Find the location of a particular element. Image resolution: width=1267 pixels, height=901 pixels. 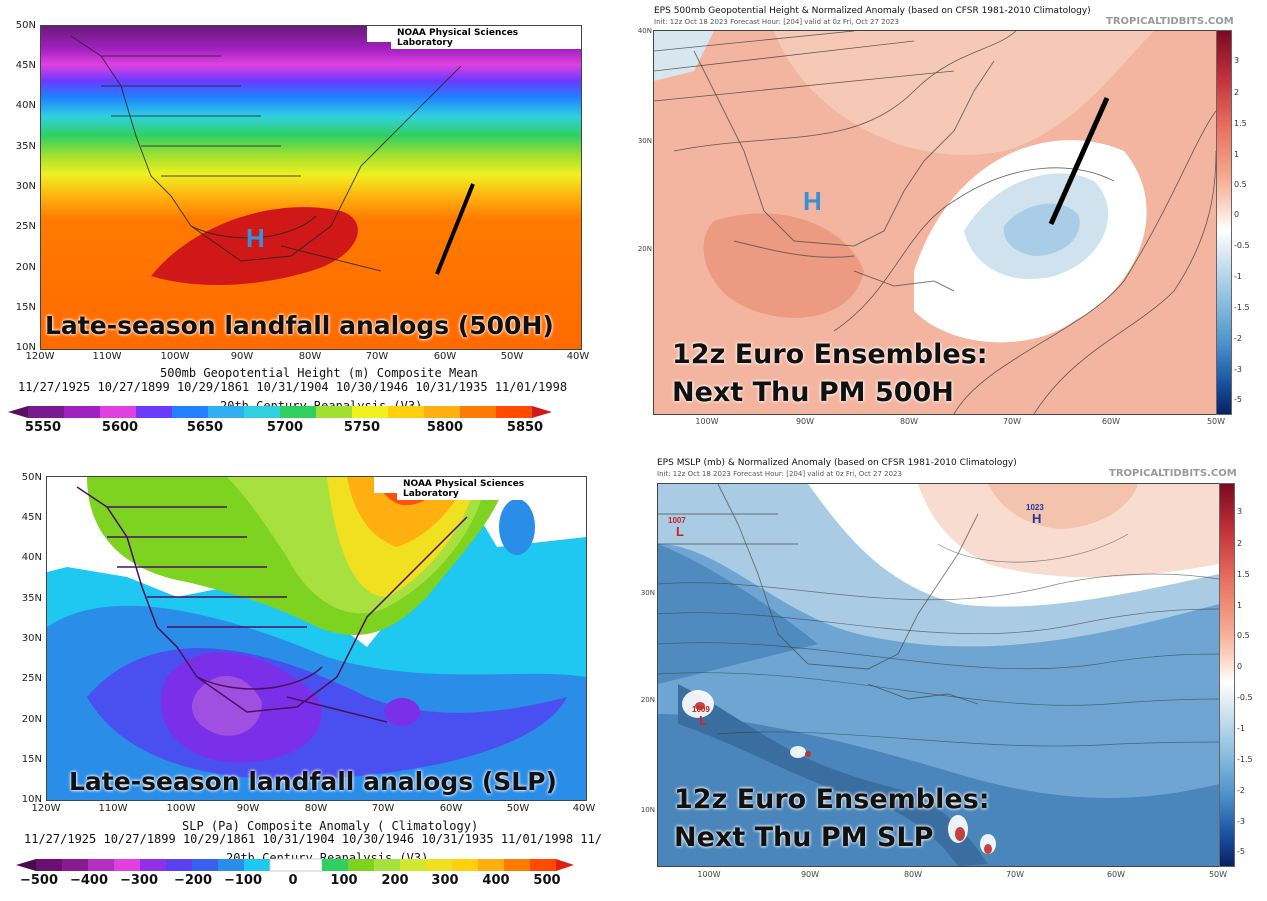

colorbar-tick: 100 is located at coordinates (344, 880).